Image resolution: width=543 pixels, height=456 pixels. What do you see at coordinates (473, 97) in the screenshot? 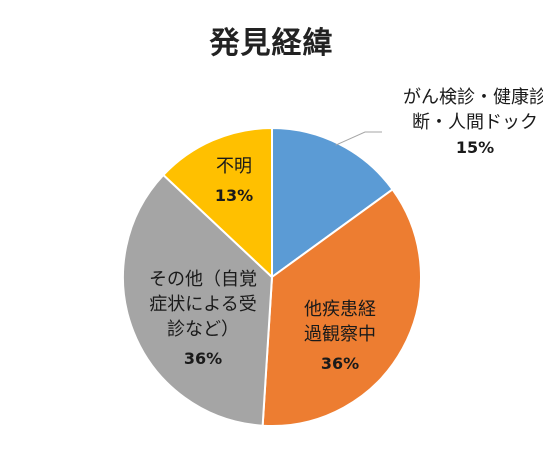
I see `slice-label-1: がん検診・健康診` at bounding box center [473, 97].